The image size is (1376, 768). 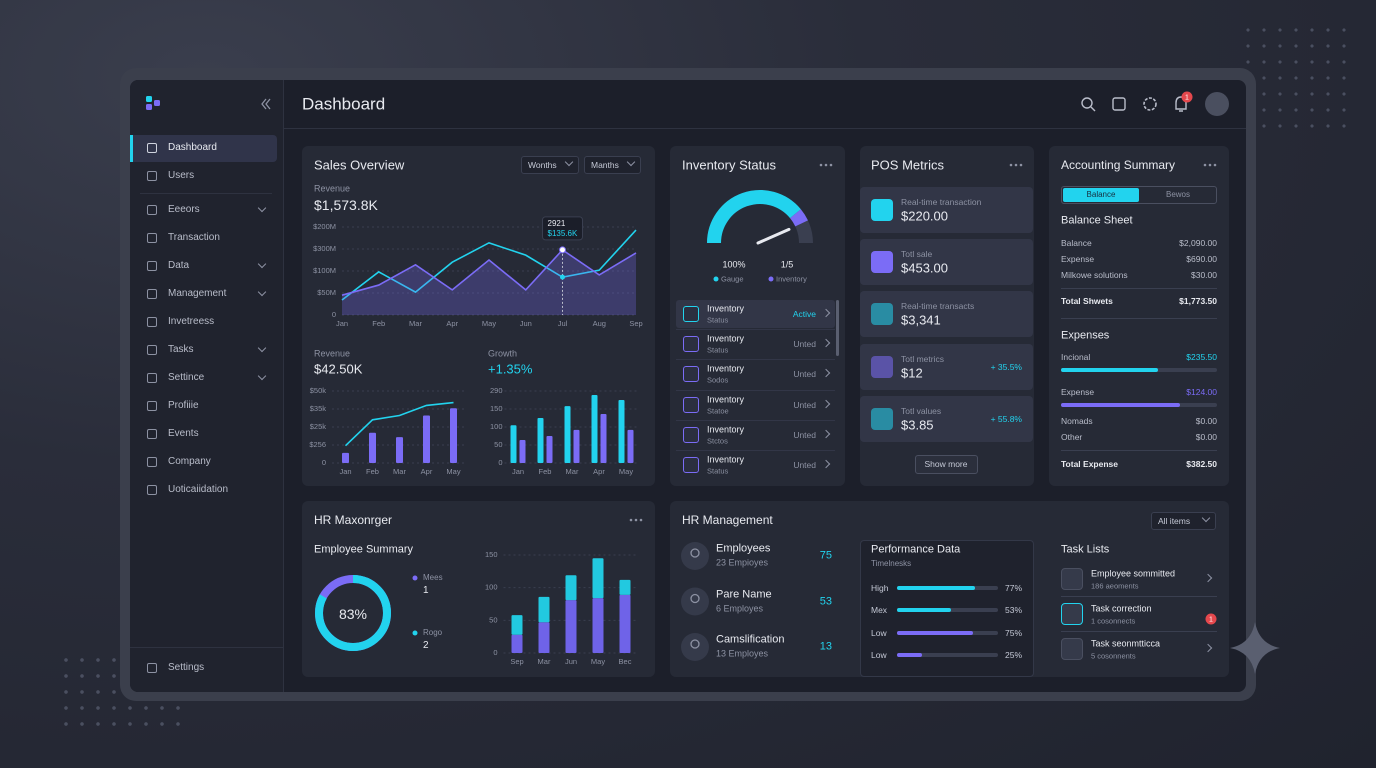 What do you see at coordinates (1115, 586) in the screenshot?
I see `text: 186 aeoments` at bounding box center [1115, 586].